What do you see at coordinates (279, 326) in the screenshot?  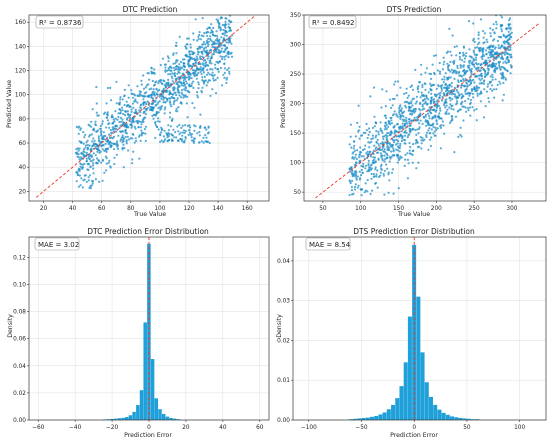 I see `y-axis-label: Density` at bounding box center [279, 326].